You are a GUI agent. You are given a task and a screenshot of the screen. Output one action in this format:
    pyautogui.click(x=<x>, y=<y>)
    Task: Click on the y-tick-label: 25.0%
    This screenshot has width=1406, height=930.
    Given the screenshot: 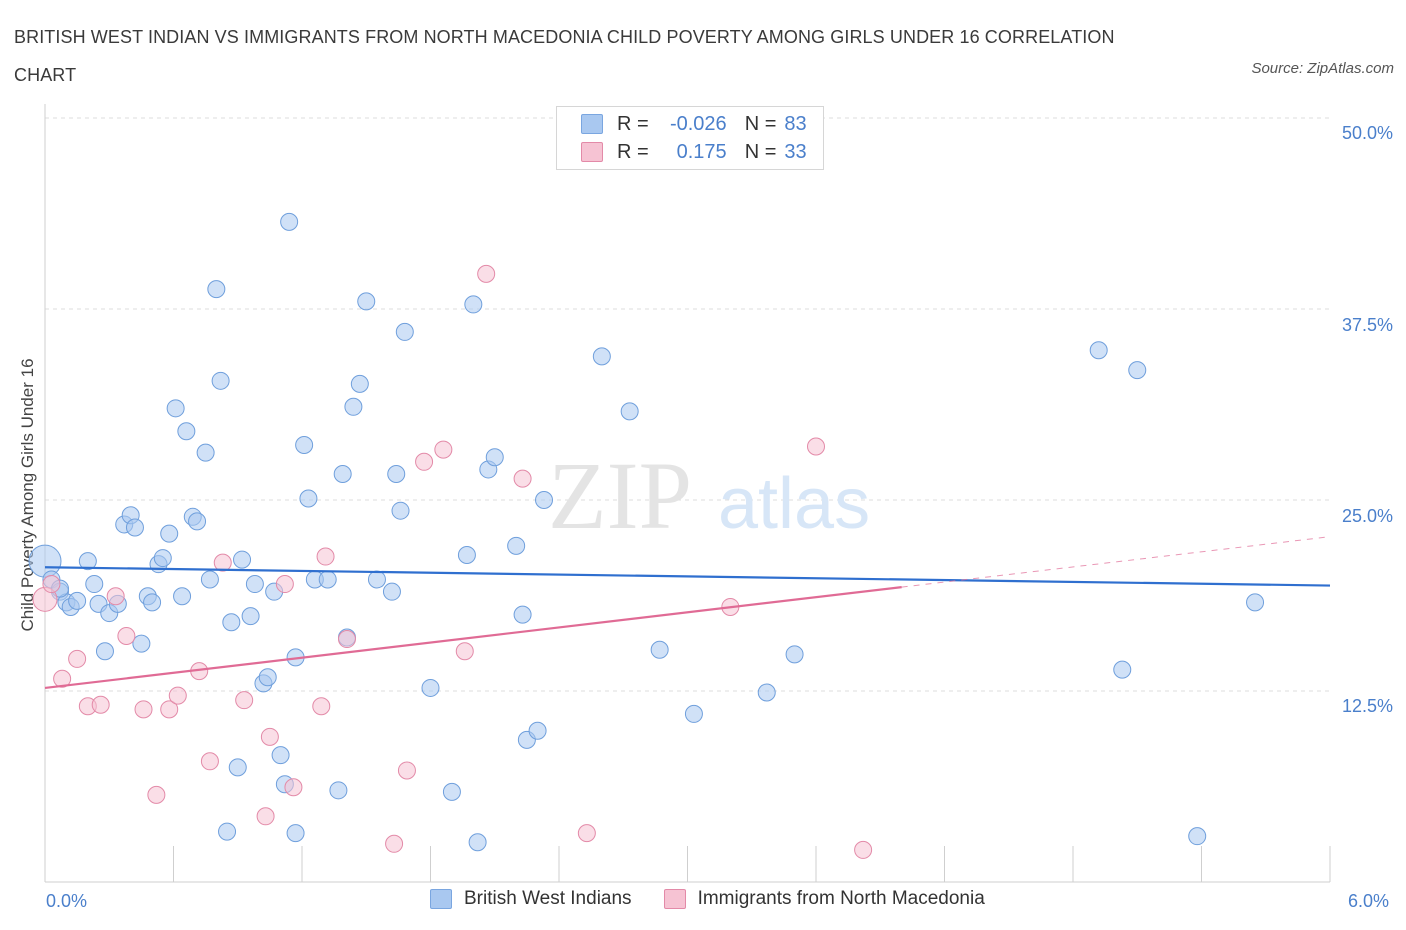 What is the action you would take?
    pyautogui.click(x=1367, y=516)
    